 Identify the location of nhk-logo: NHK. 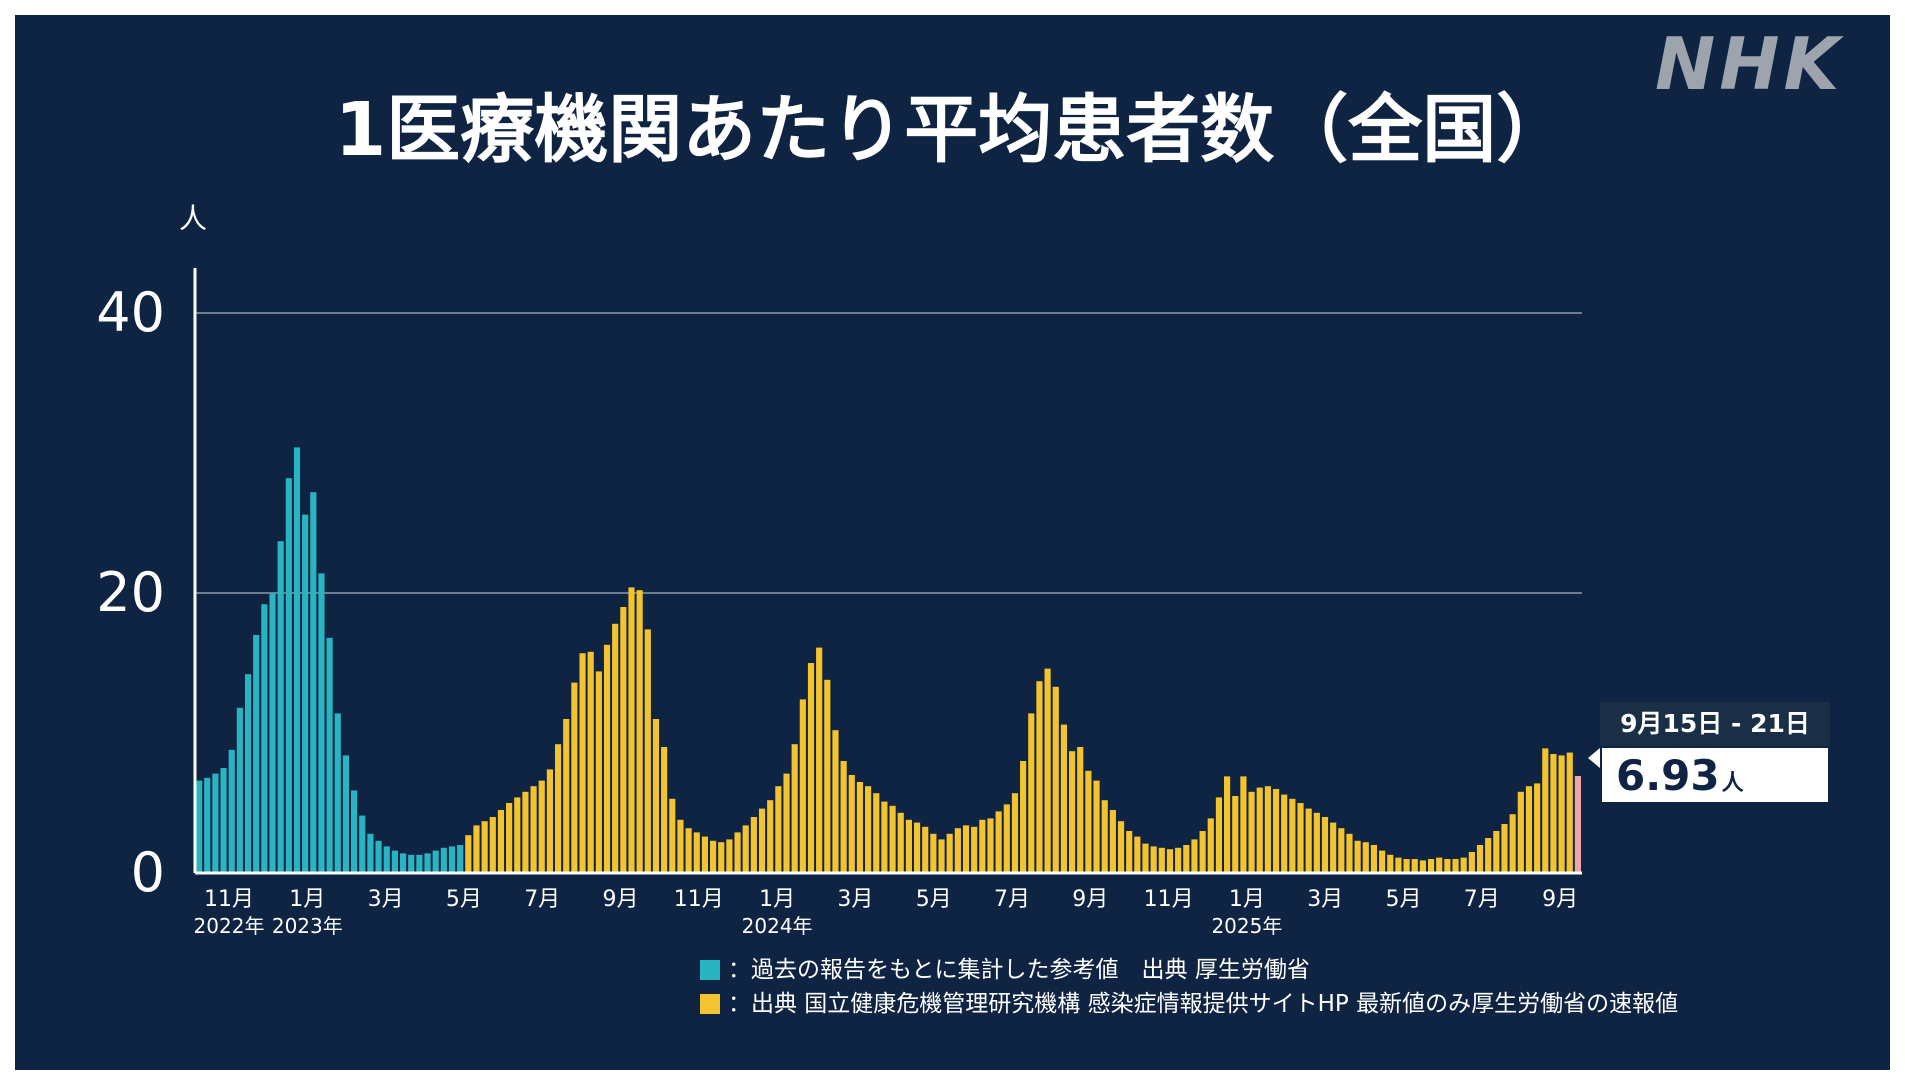
(1749, 64).